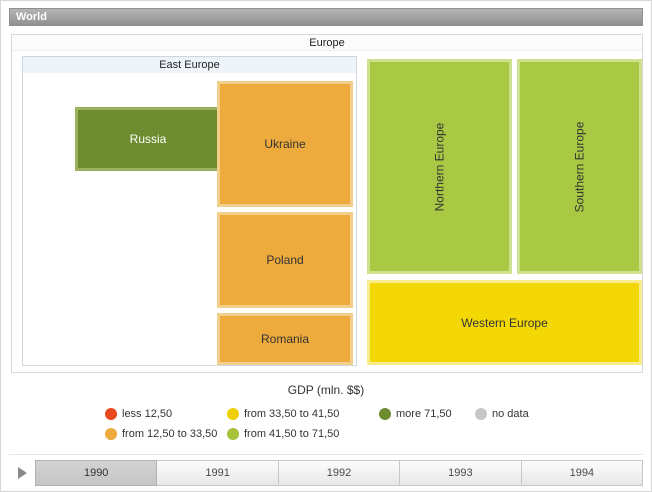  What do you see at coordinates (326, 17) in the screenshot?
I see `drill-up-header: World` at bounding box center [326, 17].